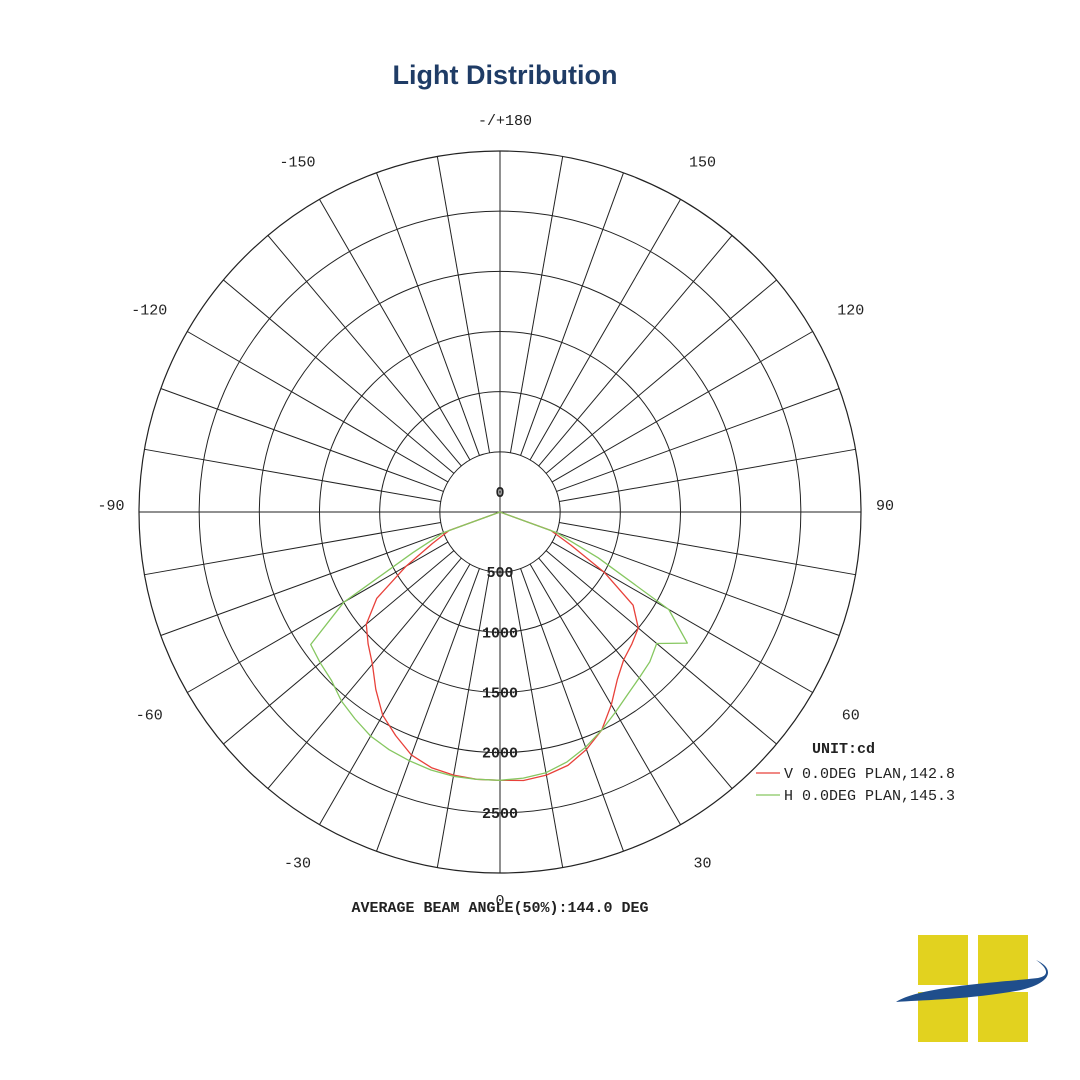 This screenshot has height=1080, width=1080. Describe the element at coordinates (843, 749) in the screenshot. I see `unit-label: UNIT:cd` at that location.